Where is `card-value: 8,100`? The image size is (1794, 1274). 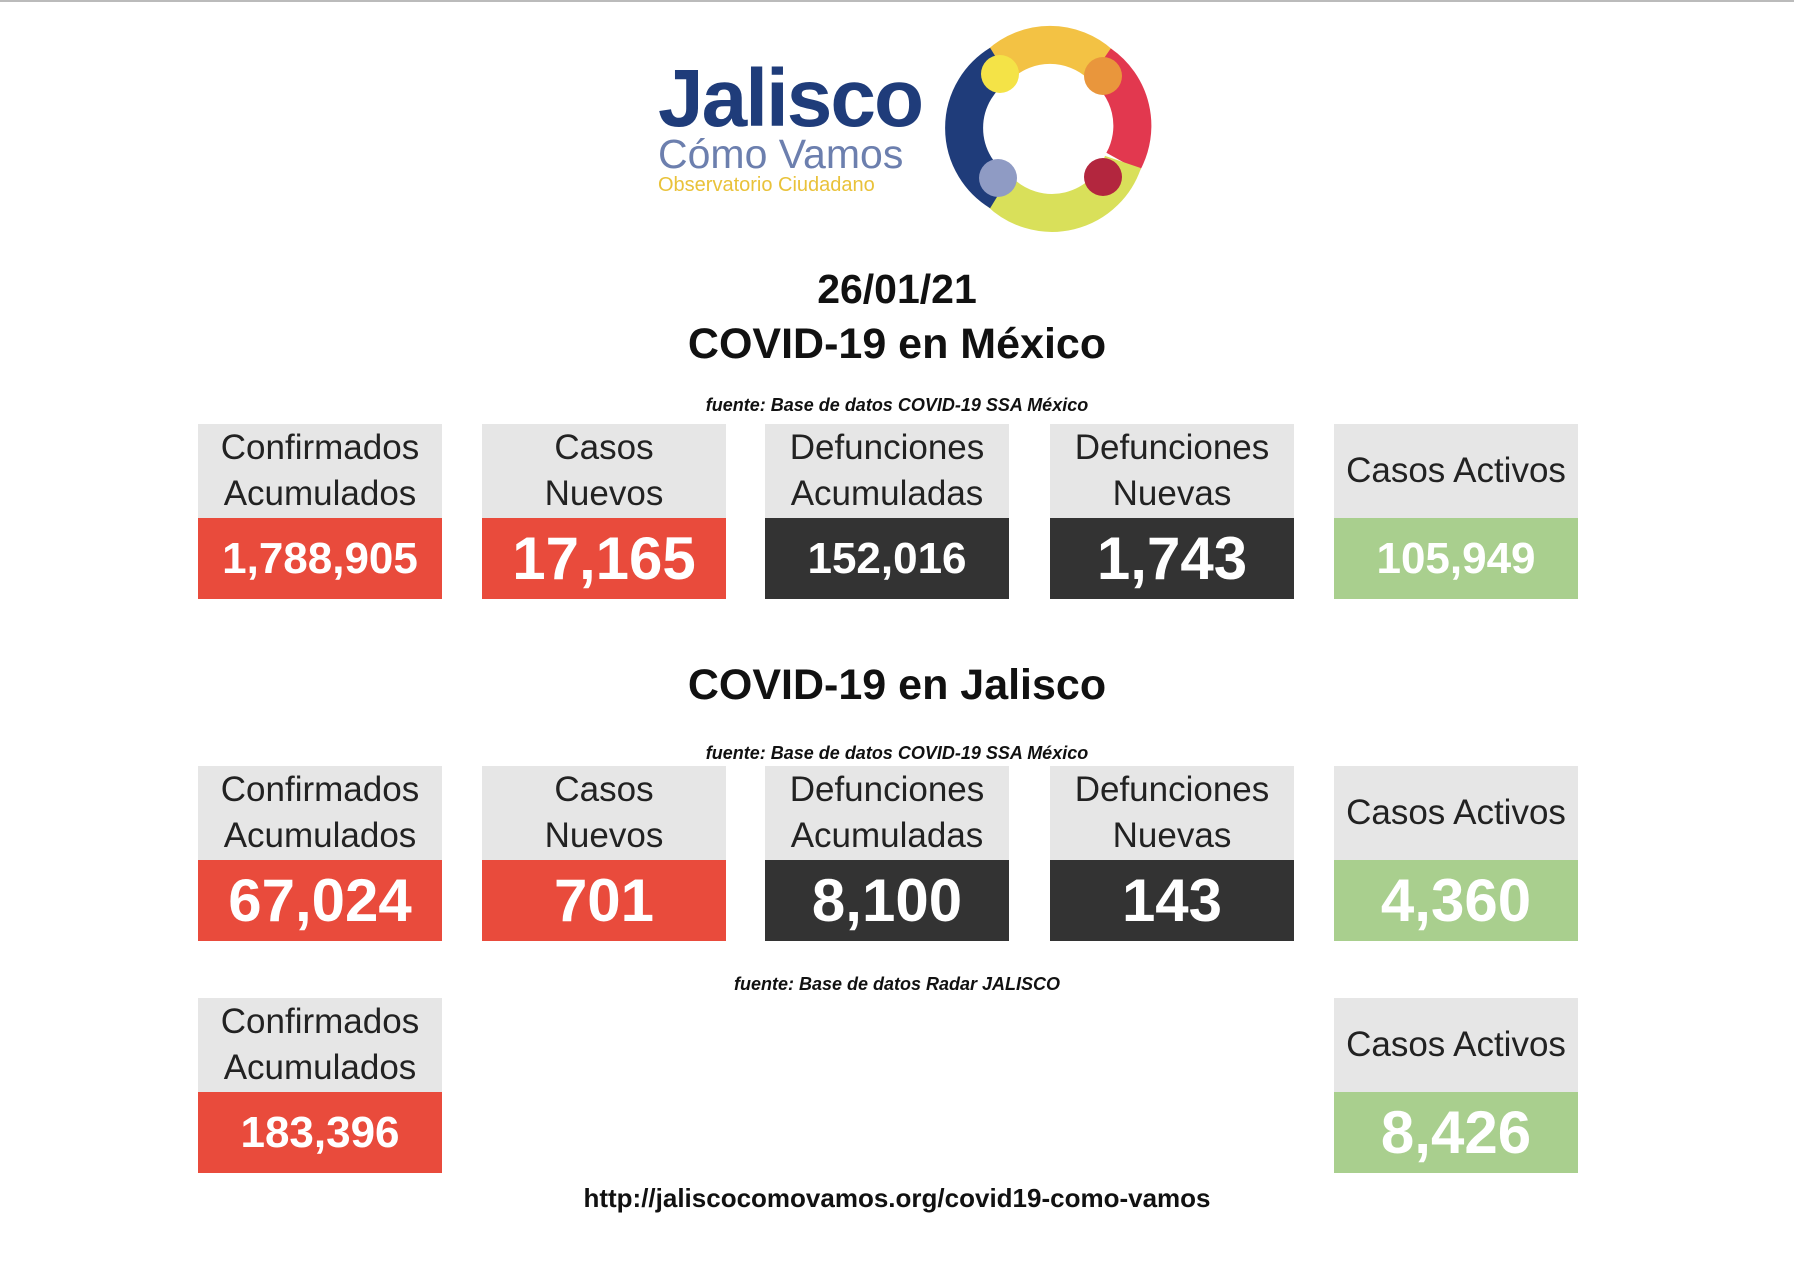 card-value: 8,100 is located at coordinates (887, 900).